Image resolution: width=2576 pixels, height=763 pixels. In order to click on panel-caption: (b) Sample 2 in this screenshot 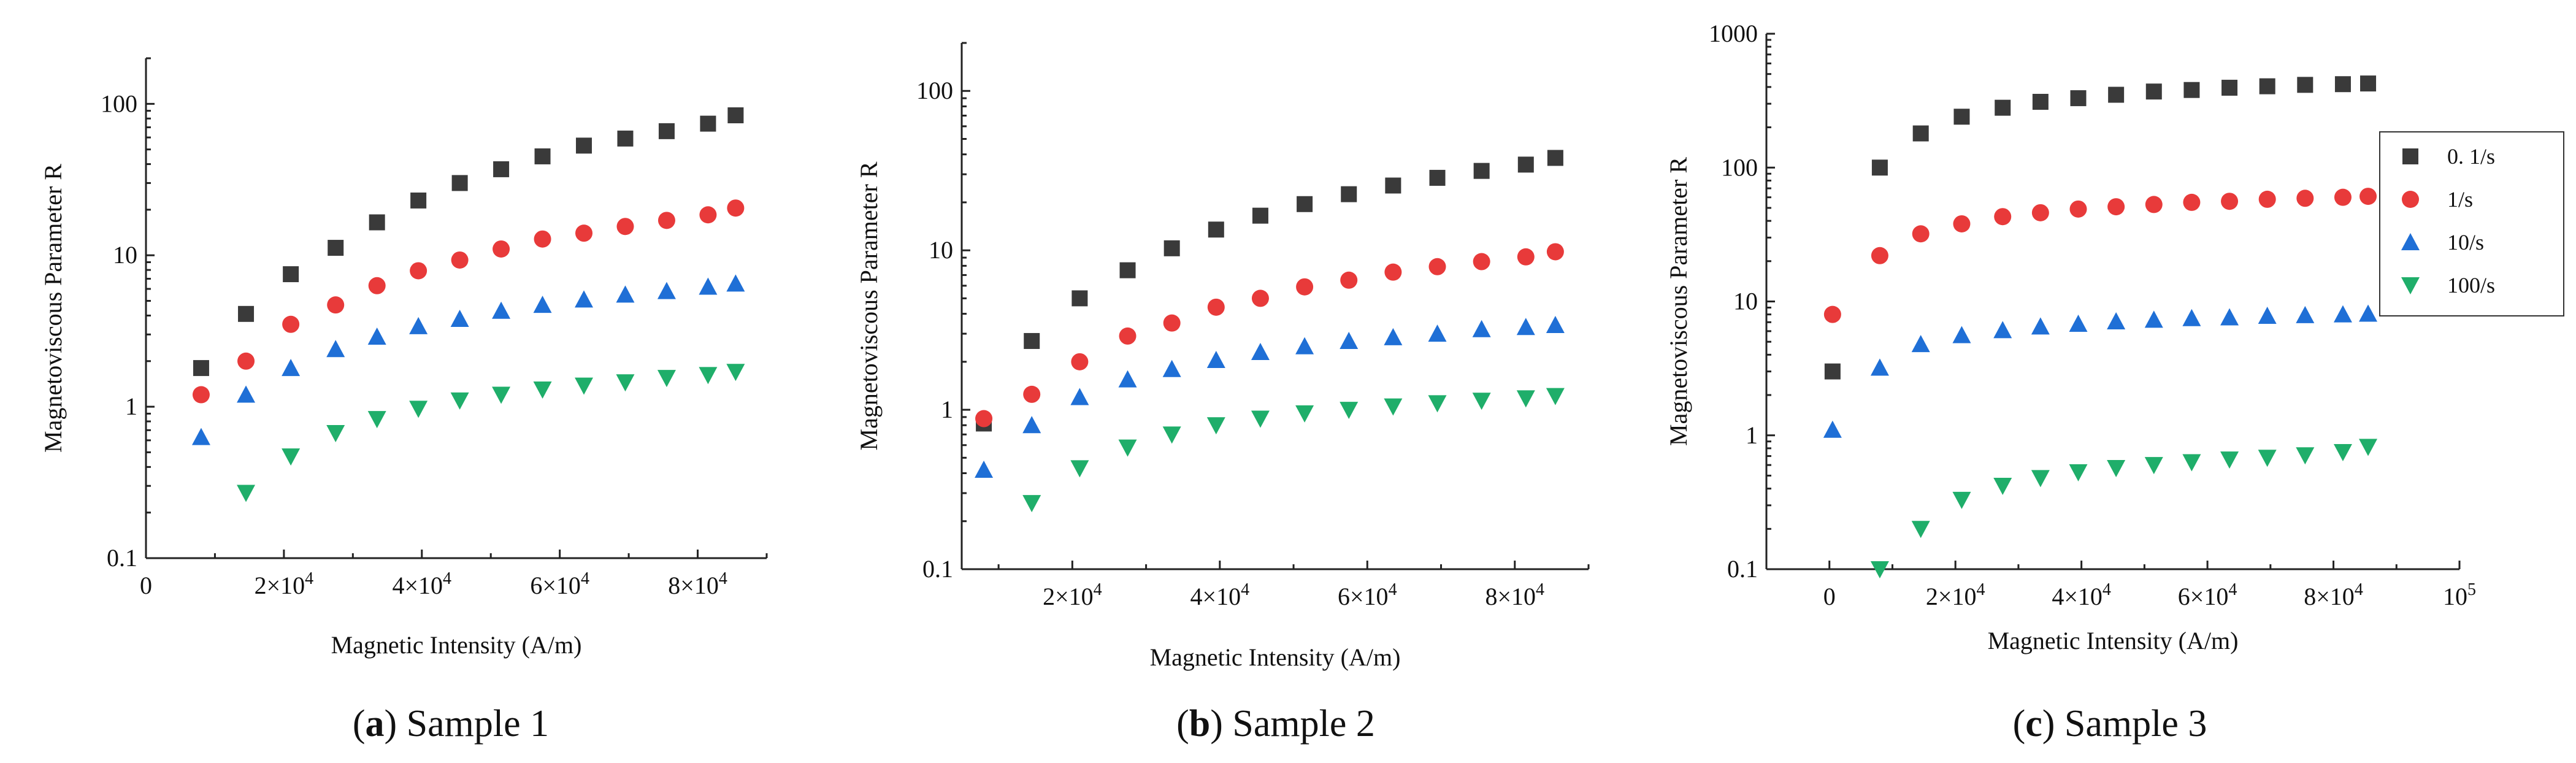, I will do `click(1275, 724)`.